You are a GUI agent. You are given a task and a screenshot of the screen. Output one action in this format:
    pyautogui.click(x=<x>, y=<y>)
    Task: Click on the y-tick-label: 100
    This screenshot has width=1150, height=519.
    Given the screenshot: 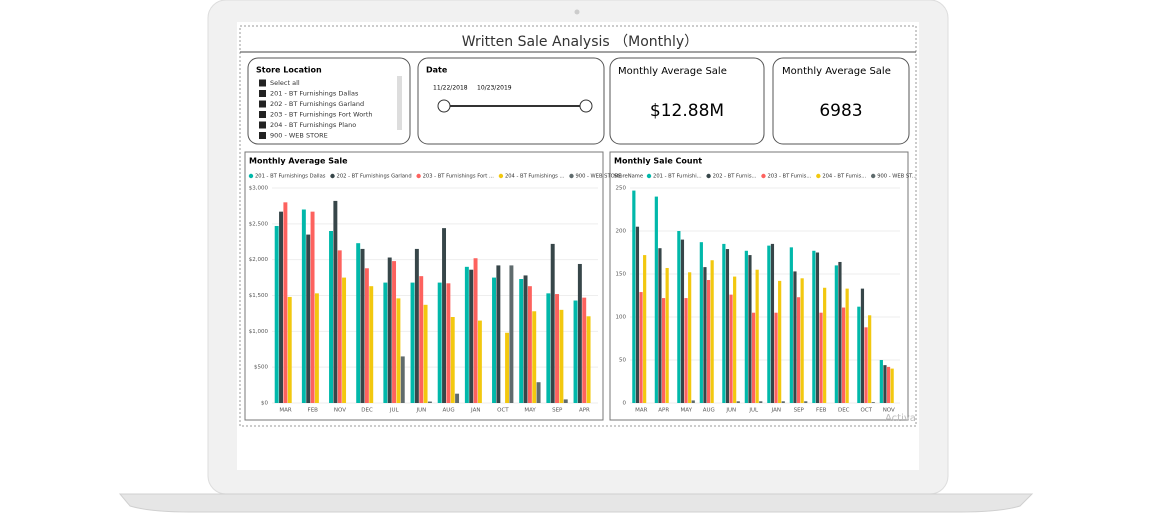 What is the action you would take?
    pyautogui.click(x=621, y=318)
    